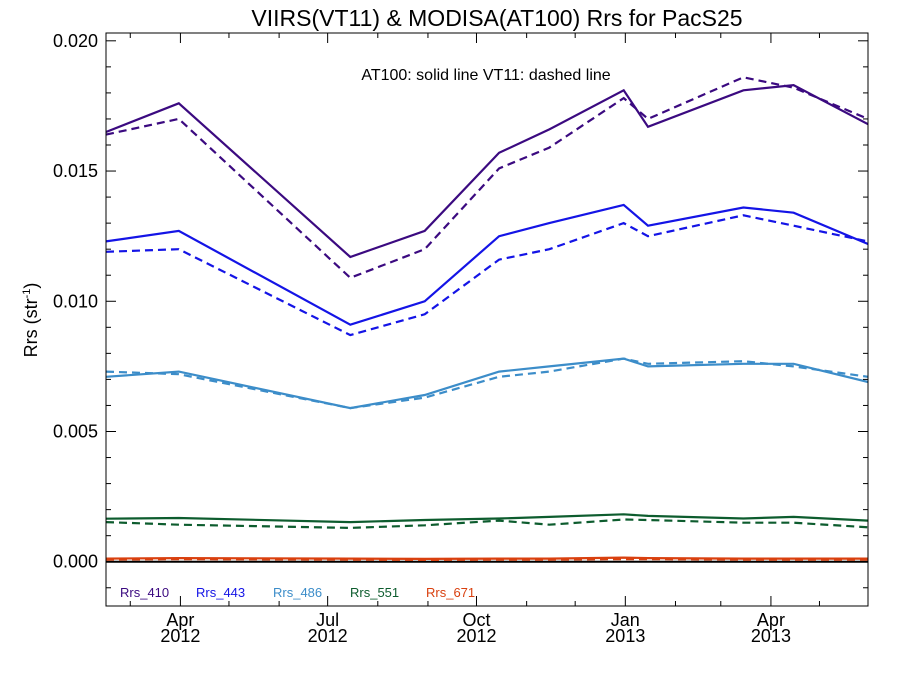 This screenshot has height=675, width=900. I want to click on y-tick-label: 0.000, so click(75, 562).